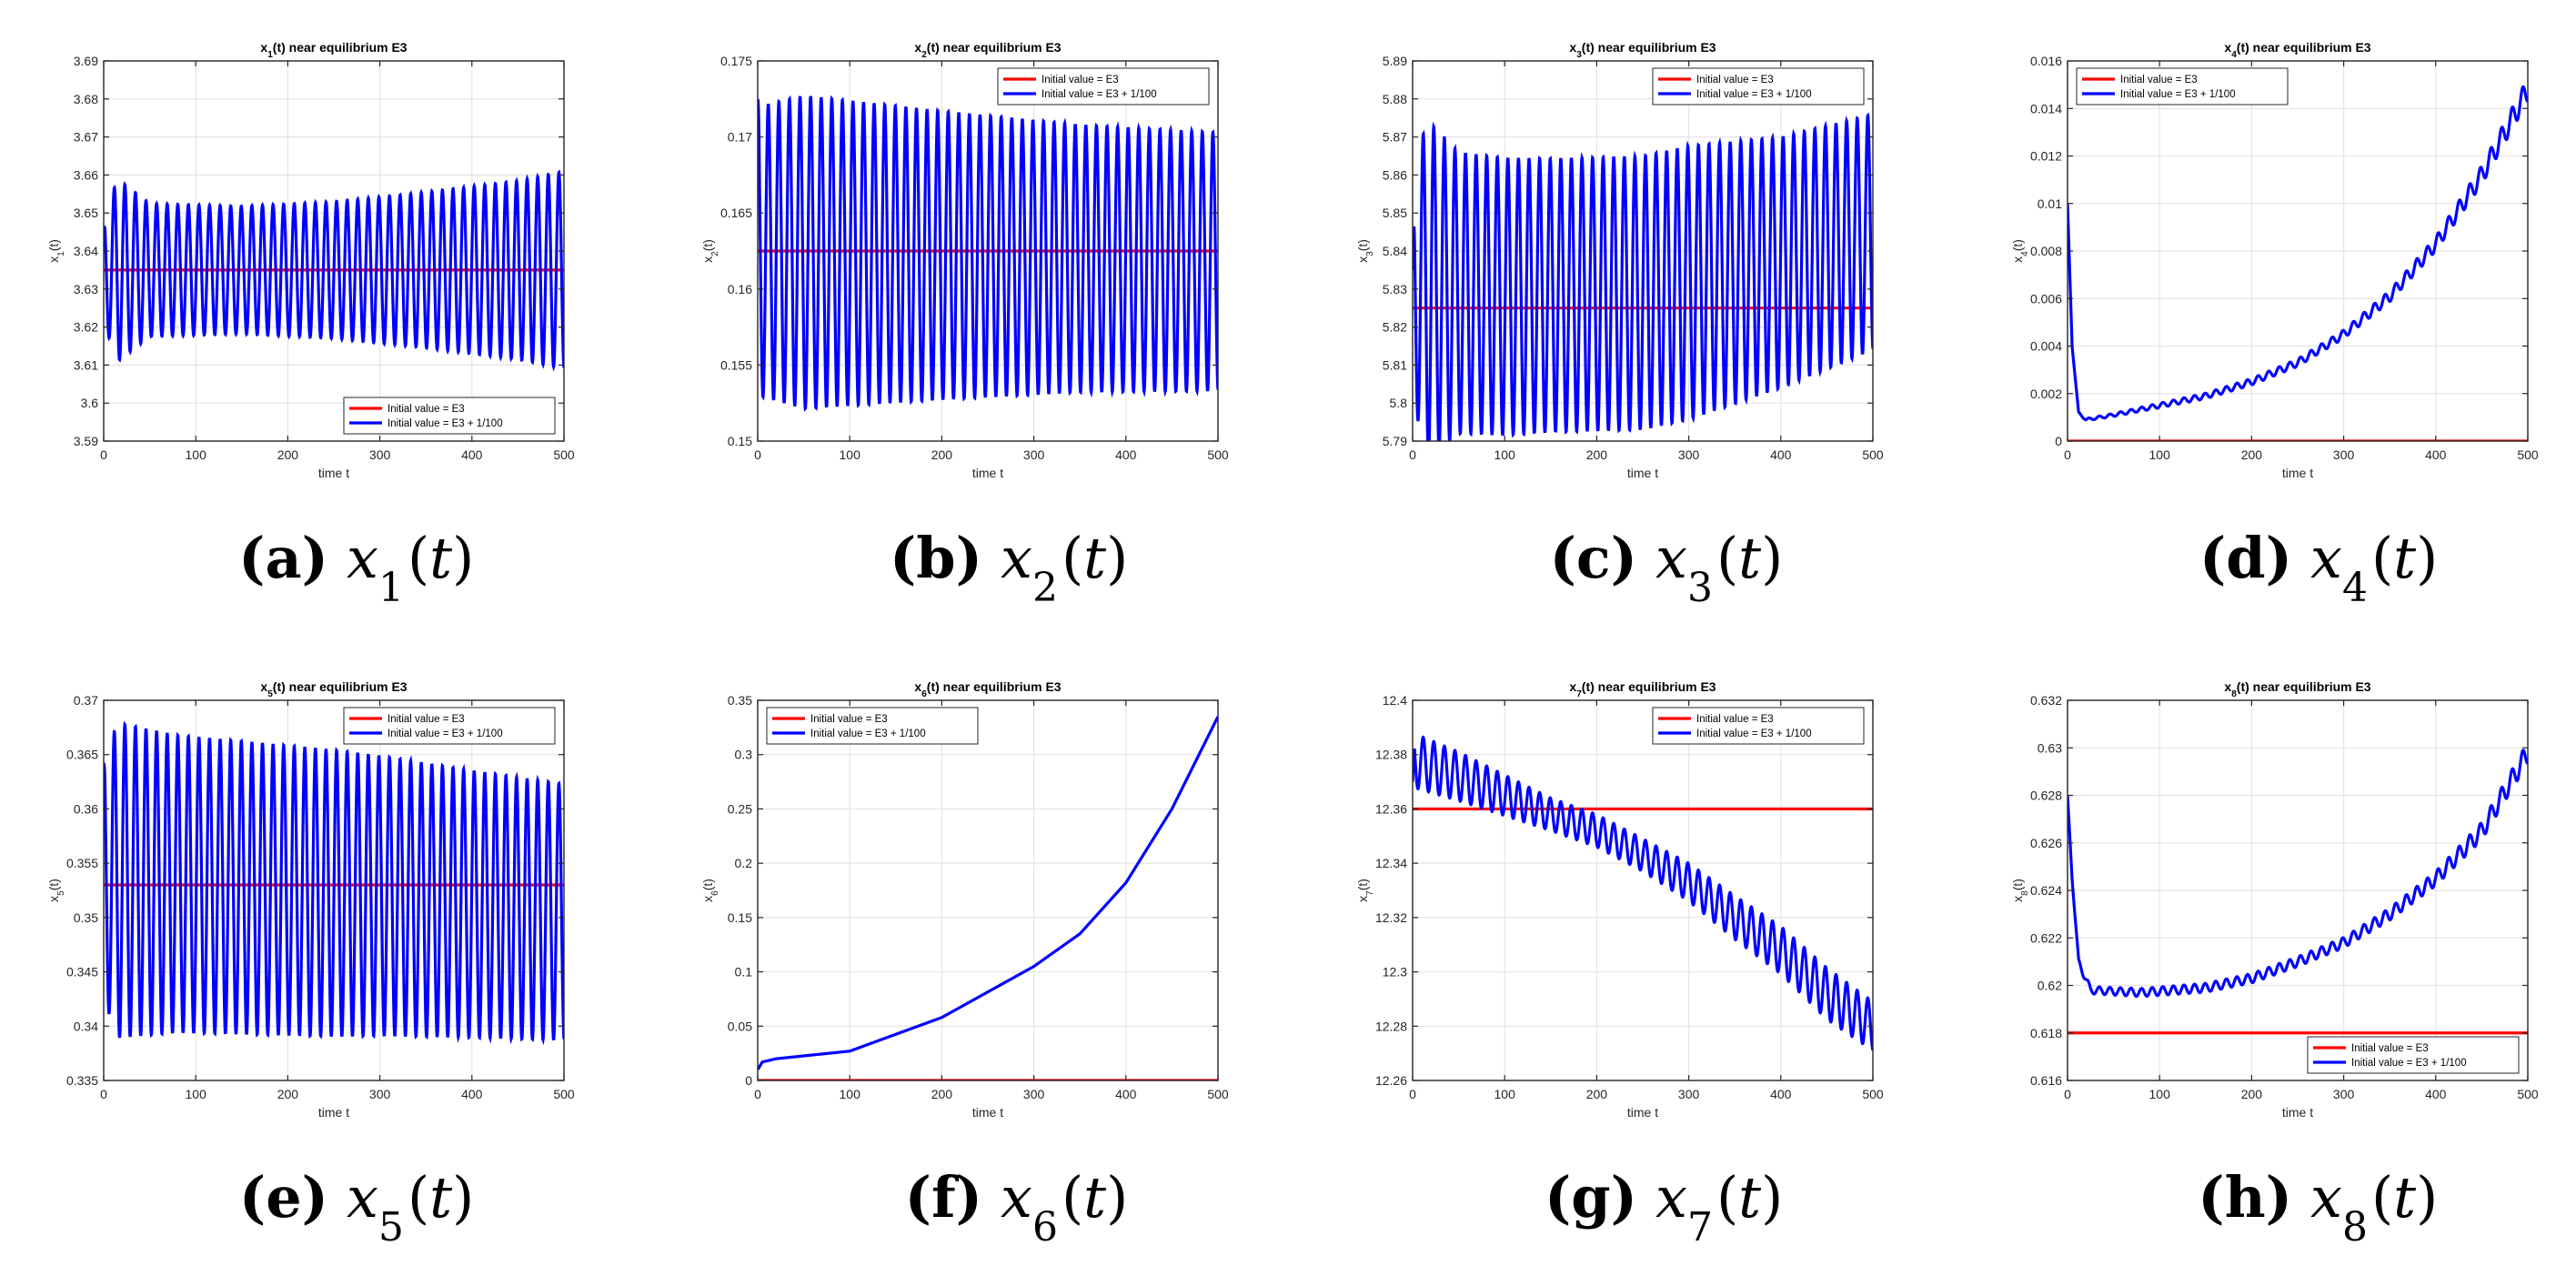 Image resolution: width=2576 pixels, height=1266 pixels. What do you see at coordinates (410, 568) in the screenshot?
I see `caption-variable: x1(t)` at bounding box center [410, 568].